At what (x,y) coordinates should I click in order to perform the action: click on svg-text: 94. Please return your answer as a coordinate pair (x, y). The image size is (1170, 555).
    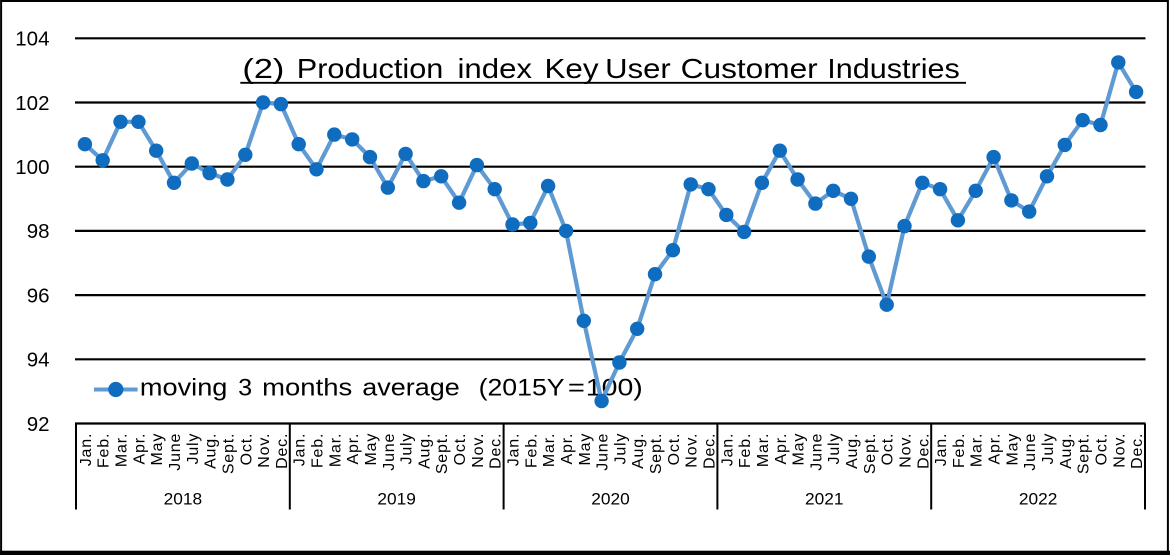
    Looking at the image, I should click on (38, 360).